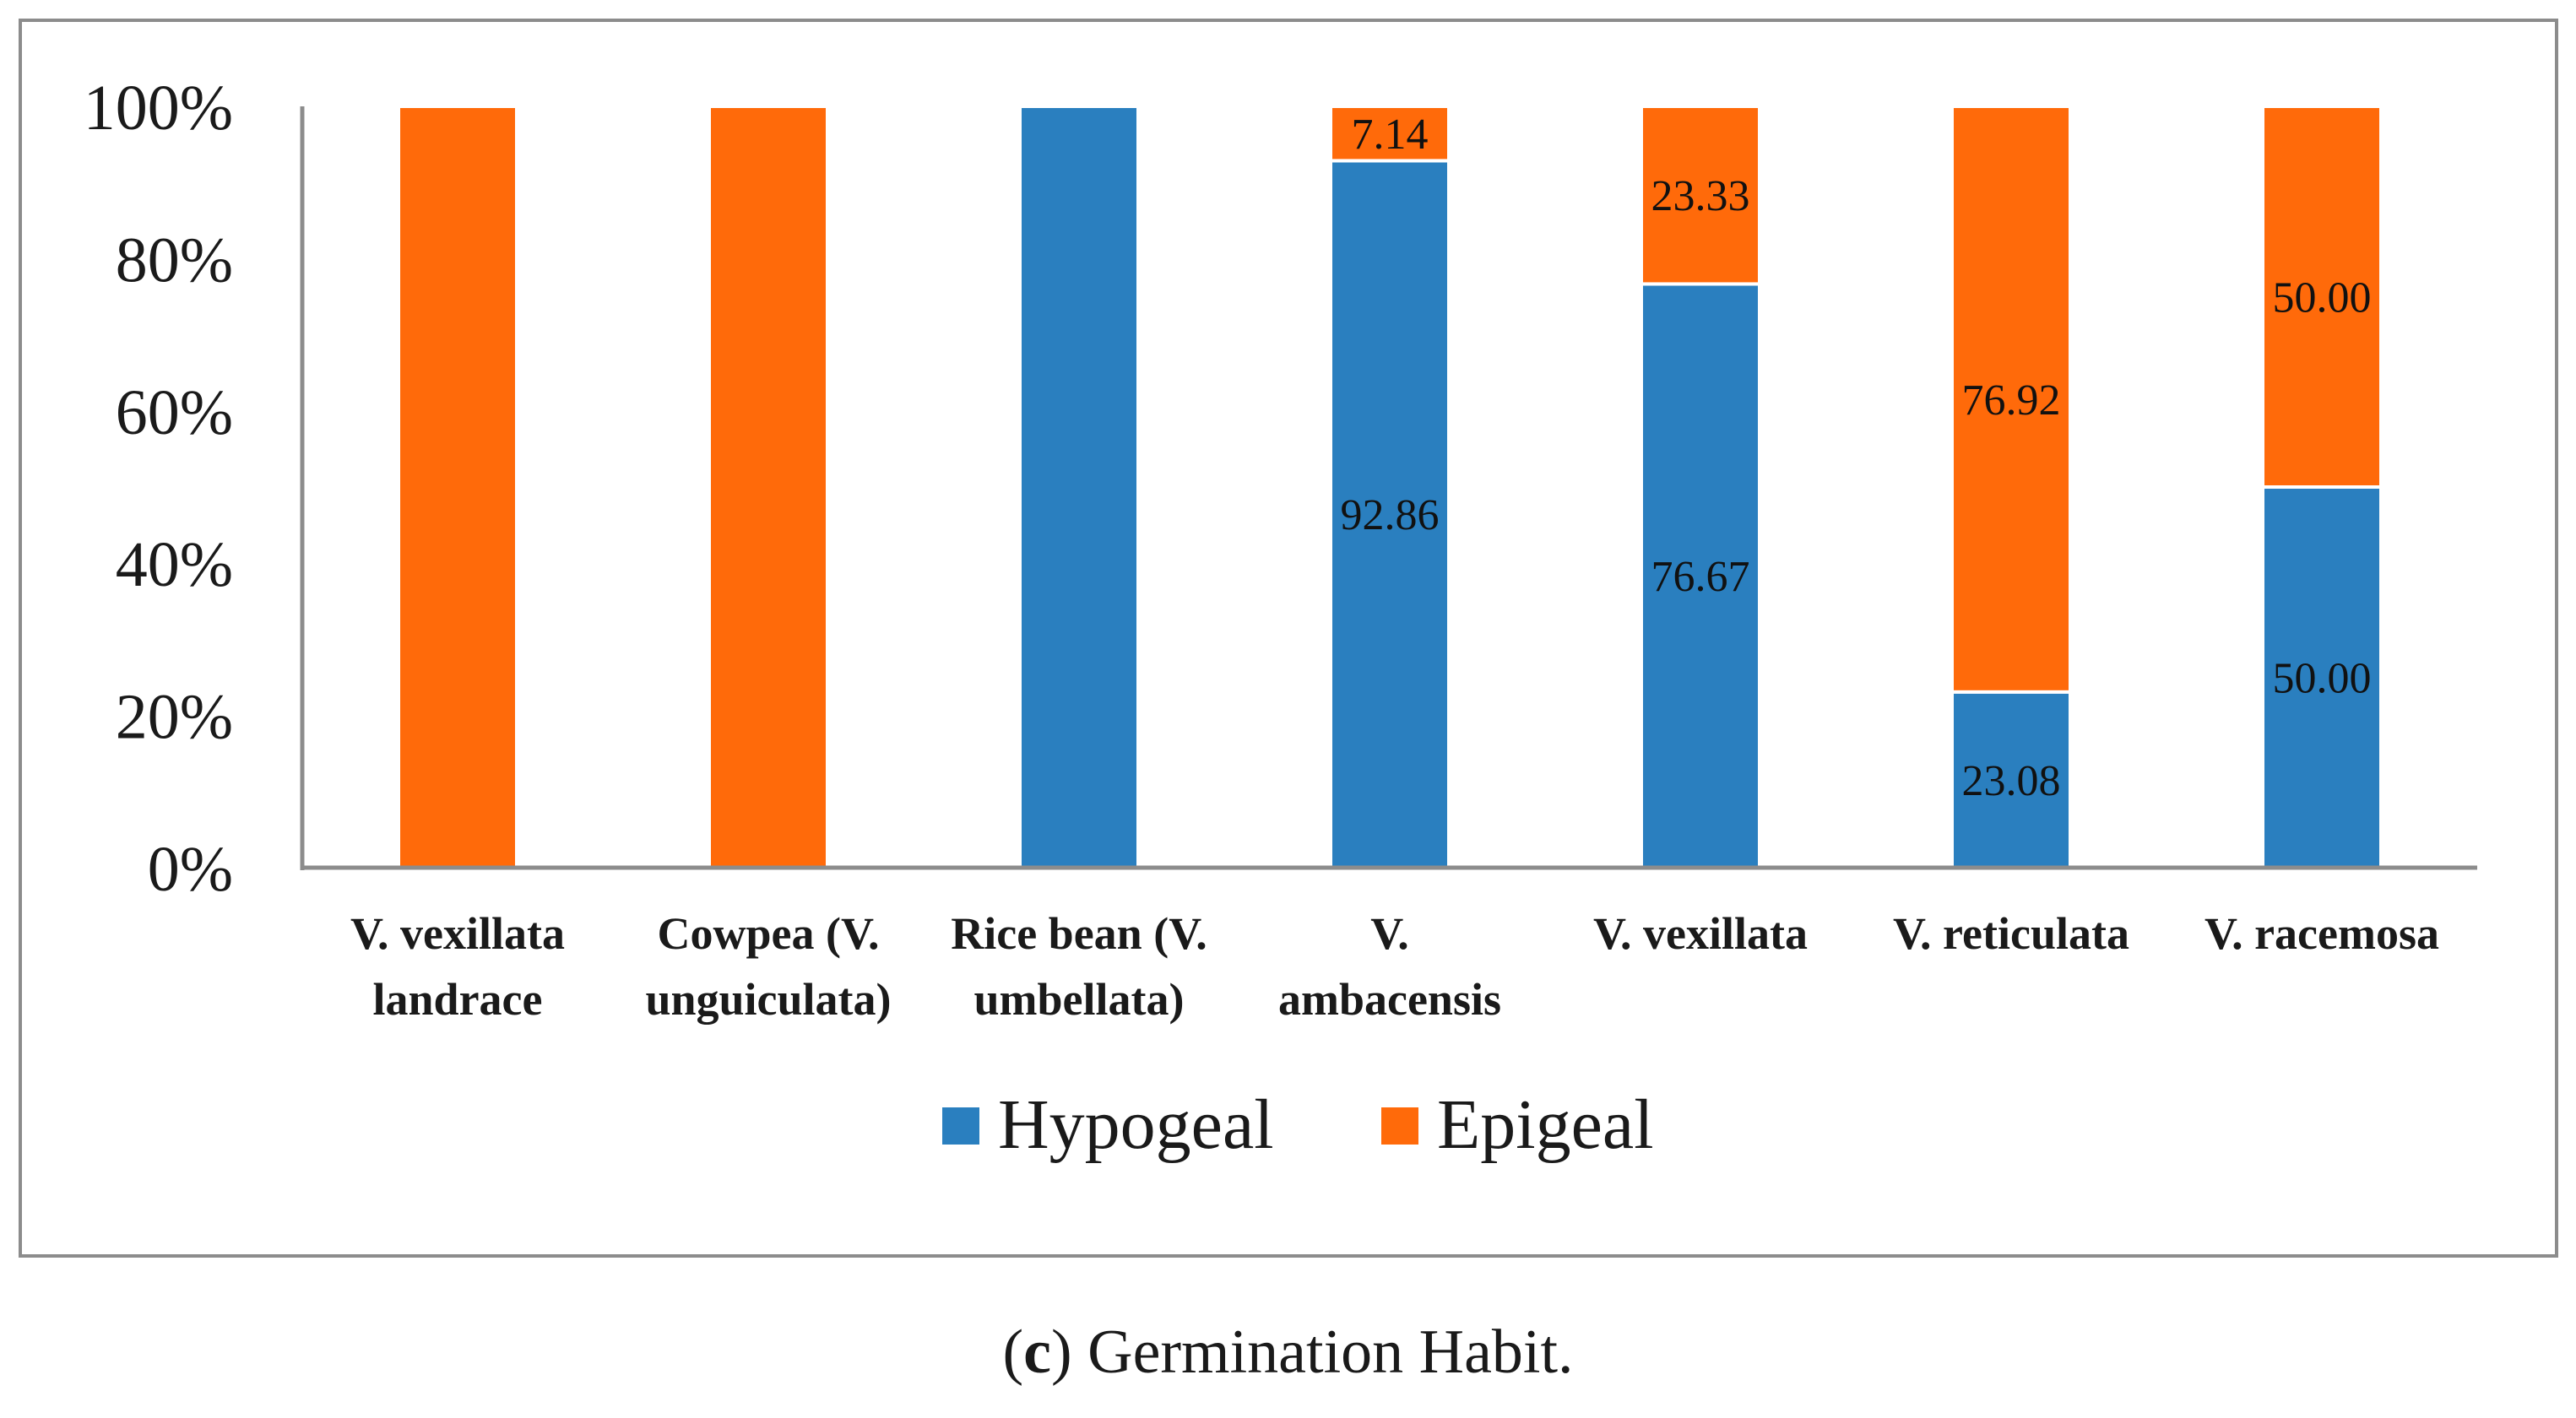 The height and width of the screenshot is (1418, 2576). Describe the element at coordinates (1700, 933) in the screenshot. I see `x-tick-label-4-0: V. vexillata` at that location.